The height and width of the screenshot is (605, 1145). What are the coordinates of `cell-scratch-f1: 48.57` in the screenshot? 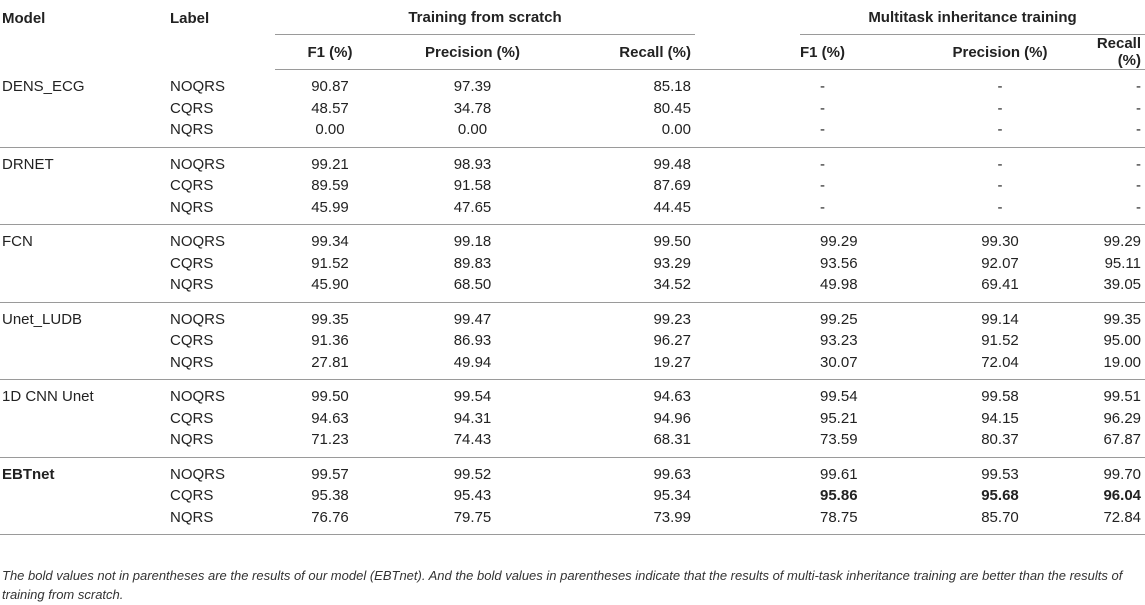 It's located at (330, 108).